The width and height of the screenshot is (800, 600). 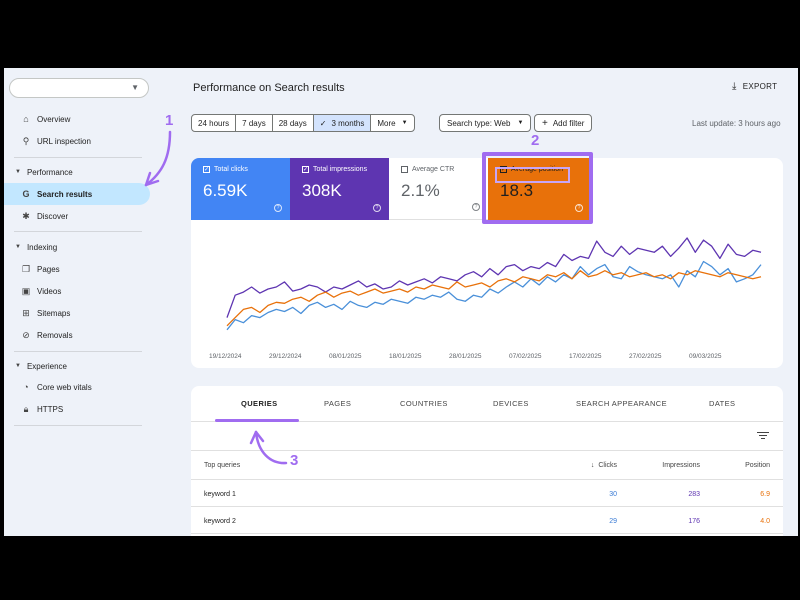 What do you see at coordinates (214, 123) in the screenshot?
I see `range-24-hours: 24 hours` at bounding box center [214, 123].